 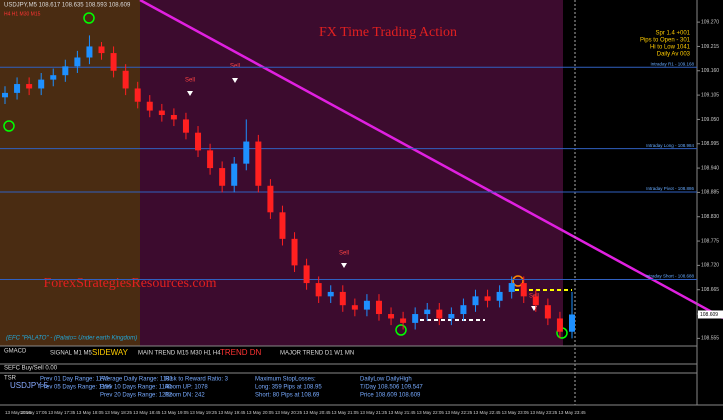 What do you see at coordinates (402, 412) in the screenshot?
I see `x-tick-label: 13 May 21:45` at bounding box center [402, 412].